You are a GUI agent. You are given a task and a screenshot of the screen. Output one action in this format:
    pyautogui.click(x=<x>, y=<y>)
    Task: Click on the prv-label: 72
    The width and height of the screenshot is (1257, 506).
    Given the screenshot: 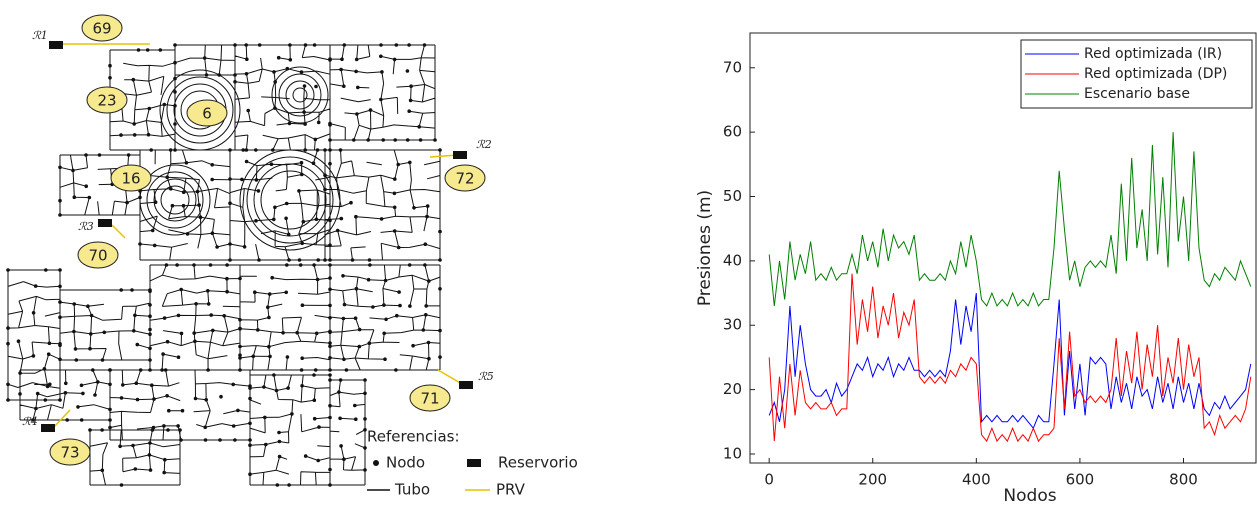 What is the action you would take?
    pyautogui.click(x=464, y=179)
    